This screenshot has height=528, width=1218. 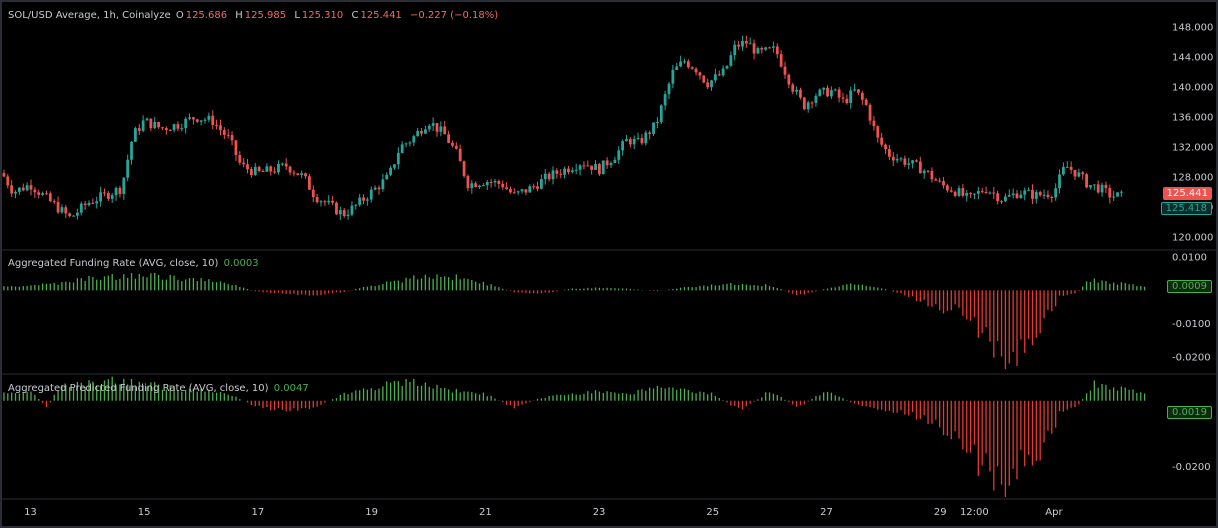 I want to click on close-value: 125.441, so click(x=381, y=15).